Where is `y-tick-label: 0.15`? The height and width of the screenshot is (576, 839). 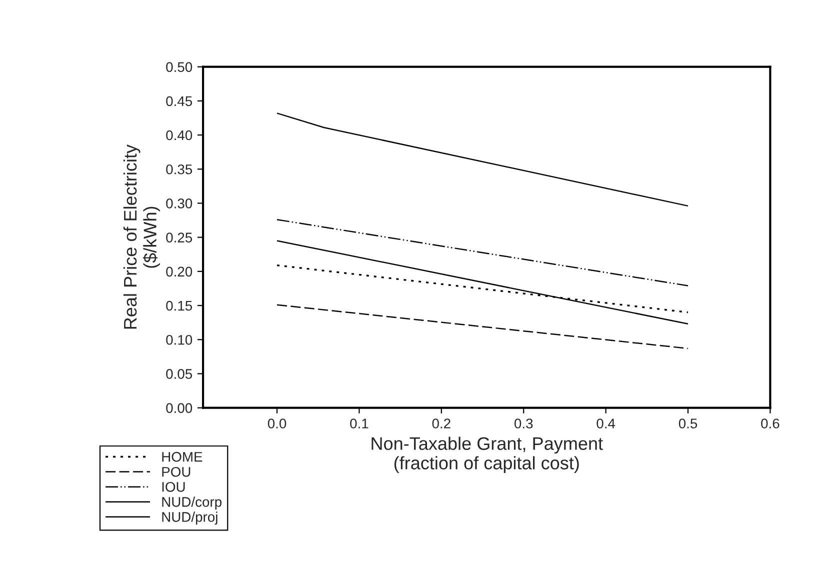
y-tick-label: 0.15 is located at coordinates (179, 305).